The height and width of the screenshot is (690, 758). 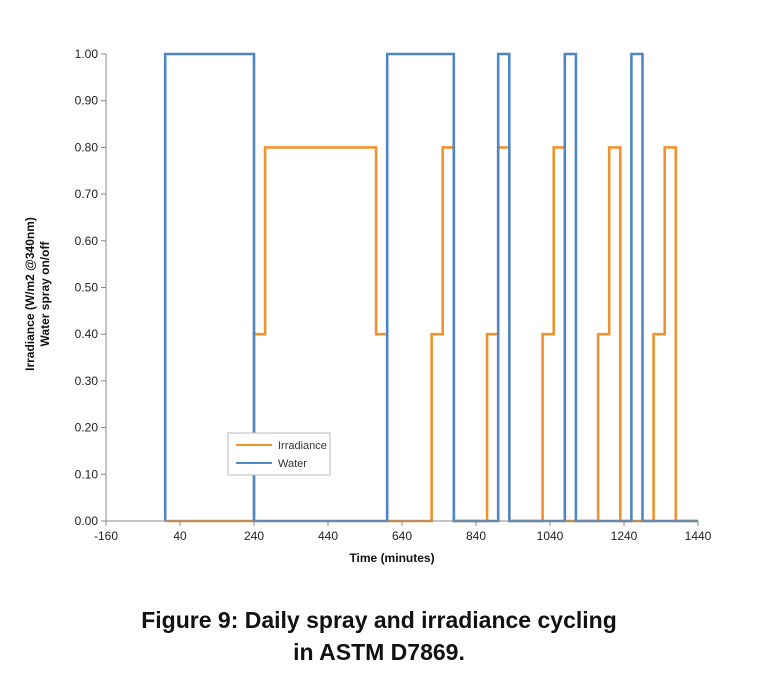 What do you see at coordinates (302, 446) in the screenshot?
I see `legend-label-irradiance: Irradiance` at bounding box center [302, 446].